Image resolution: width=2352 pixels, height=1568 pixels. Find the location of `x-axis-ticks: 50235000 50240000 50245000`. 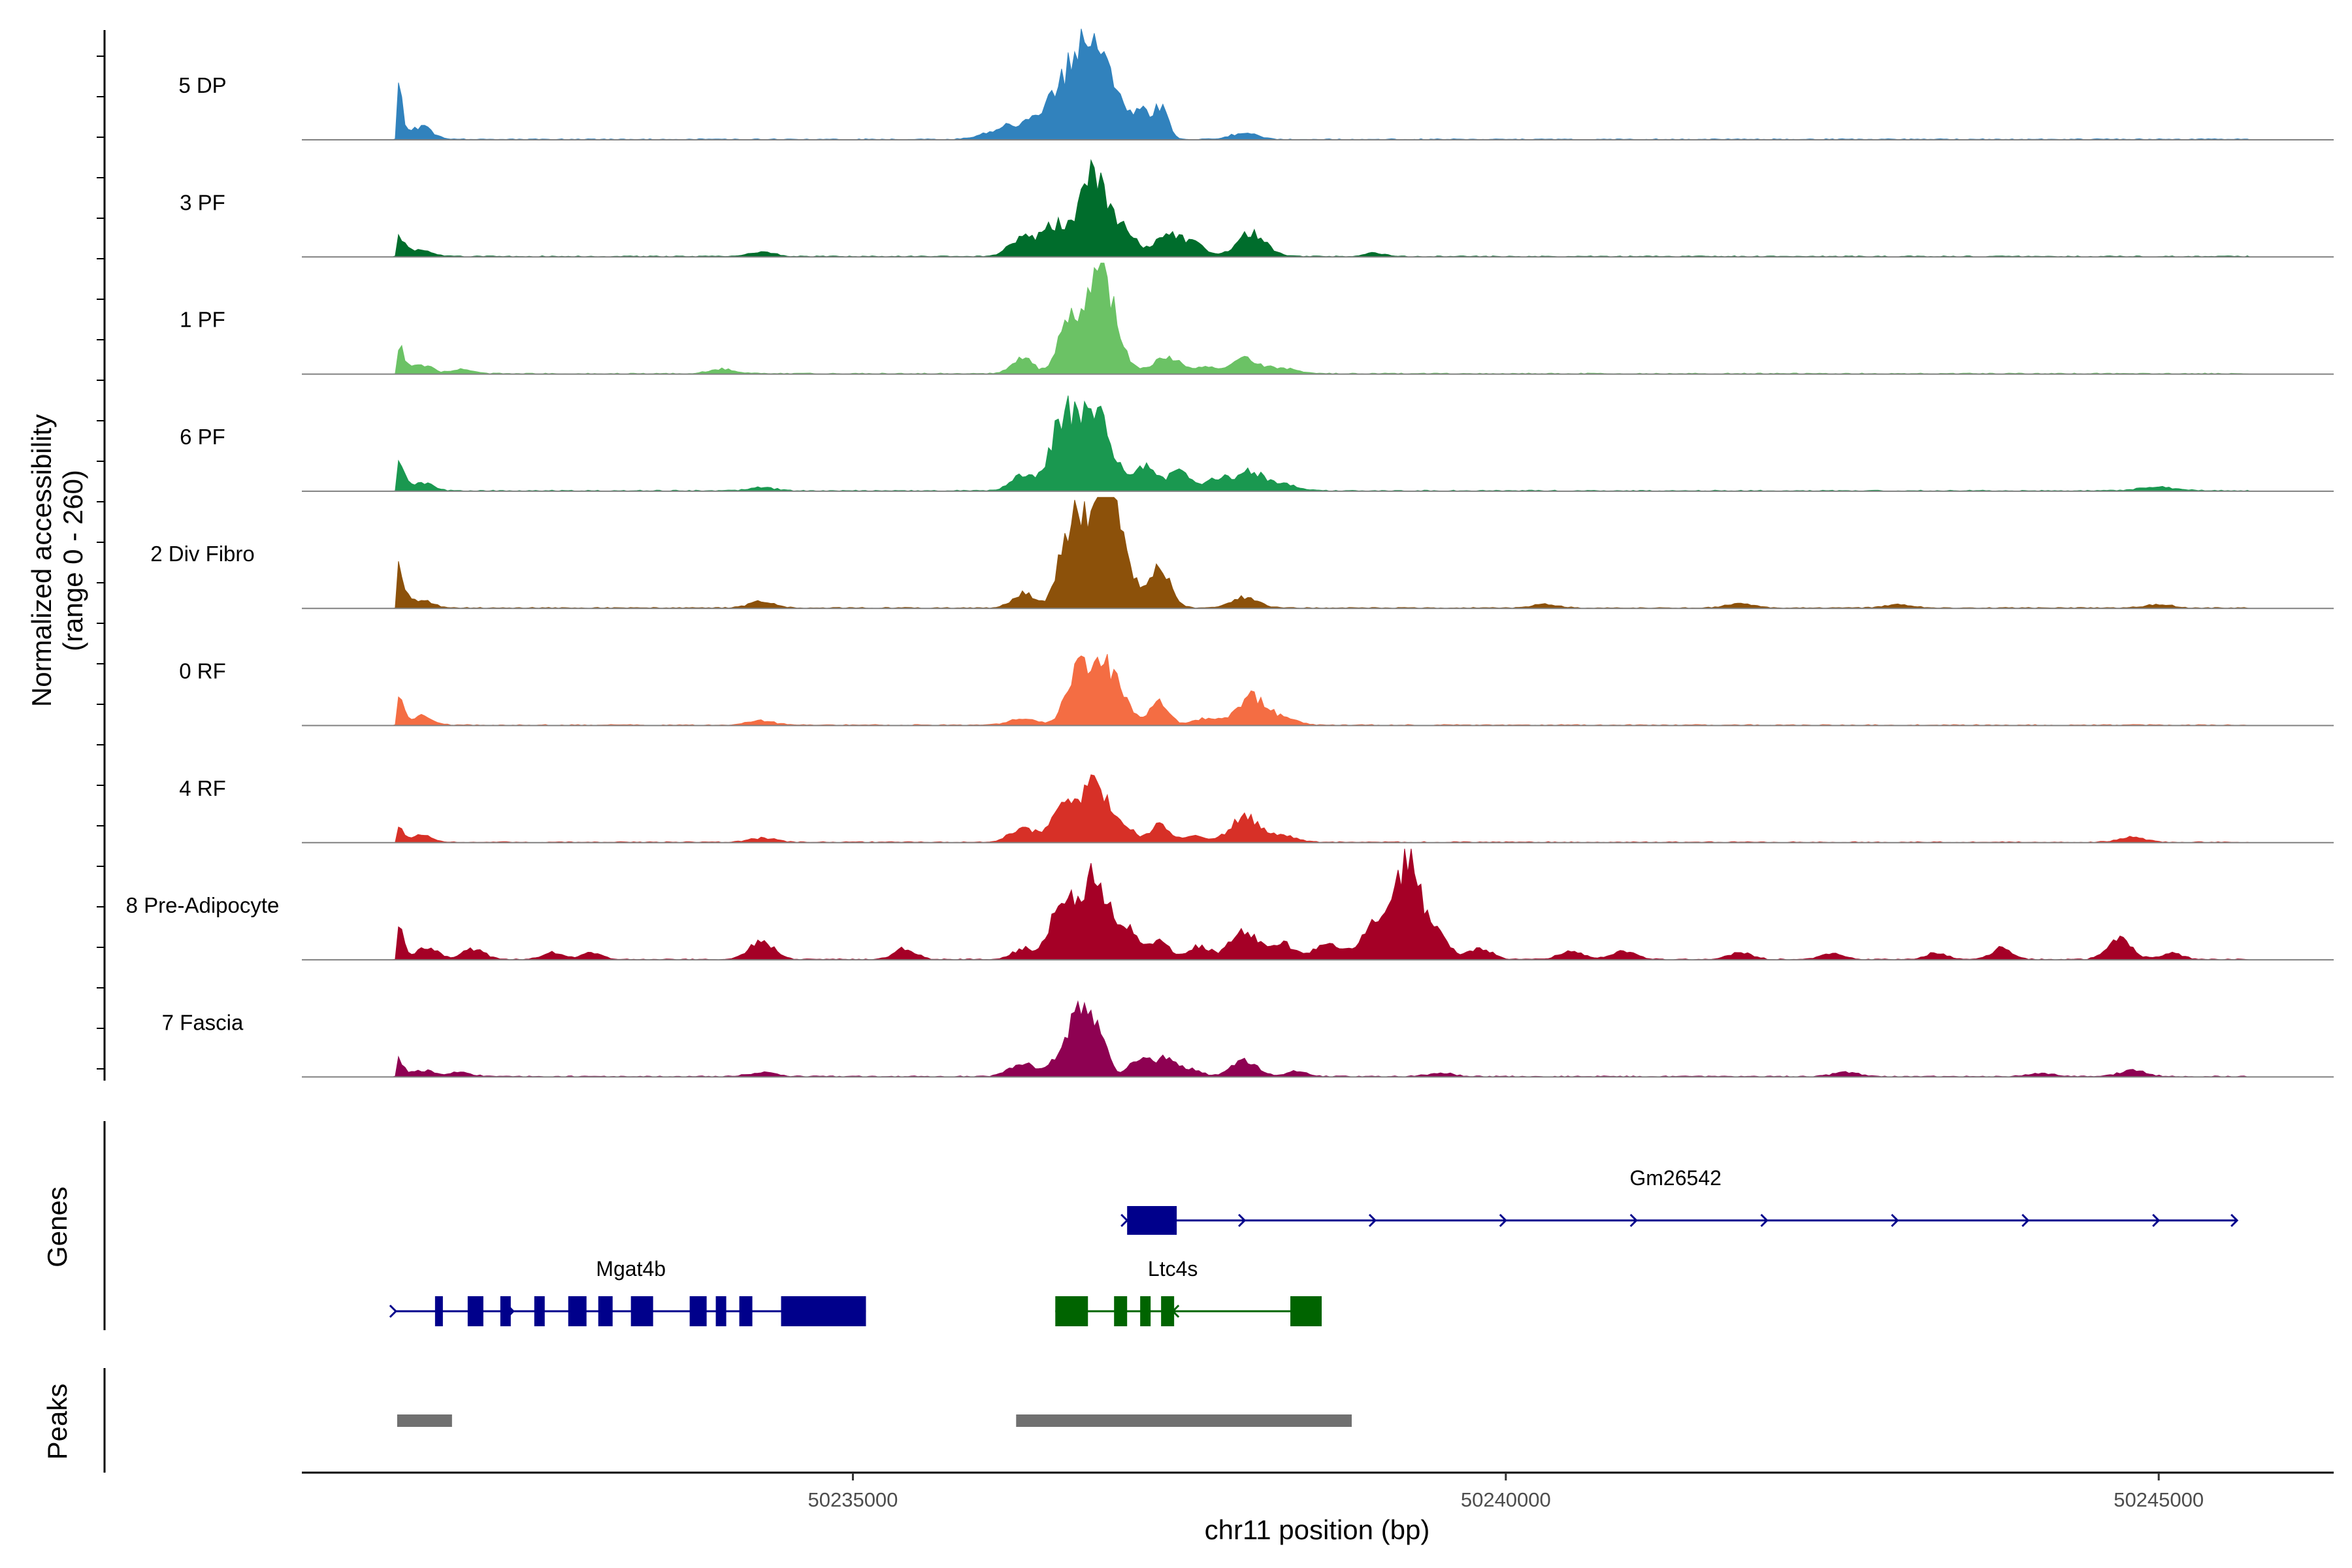

x-axis-ticks: 50235000 50240000 50245000 is located at coordinates (1506, 1492).